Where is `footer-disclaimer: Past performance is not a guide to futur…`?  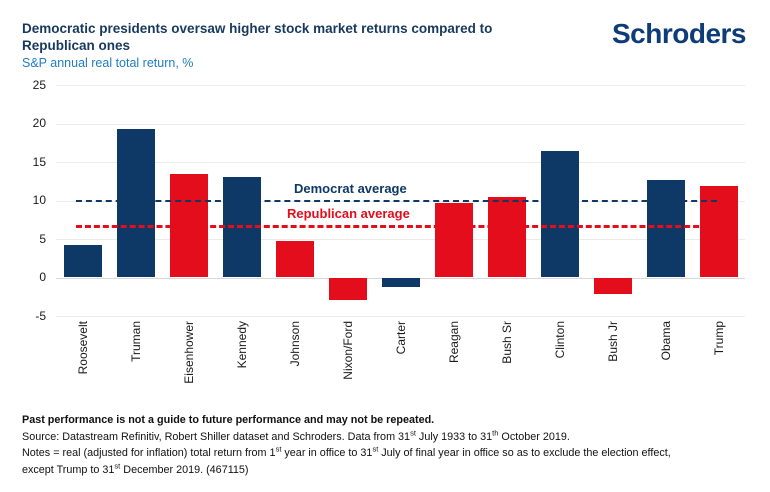
footer-disclaimer: Past performance is not a guide to futur… is located at coordinates (228, 420).